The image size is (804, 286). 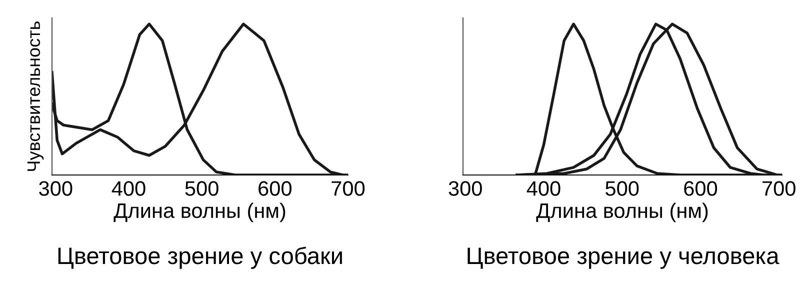 What do you see at coordinates (200, 257) in the screenshot?
I see `text: Цветовое зрение у собаки` at bounding box center [200, 257].